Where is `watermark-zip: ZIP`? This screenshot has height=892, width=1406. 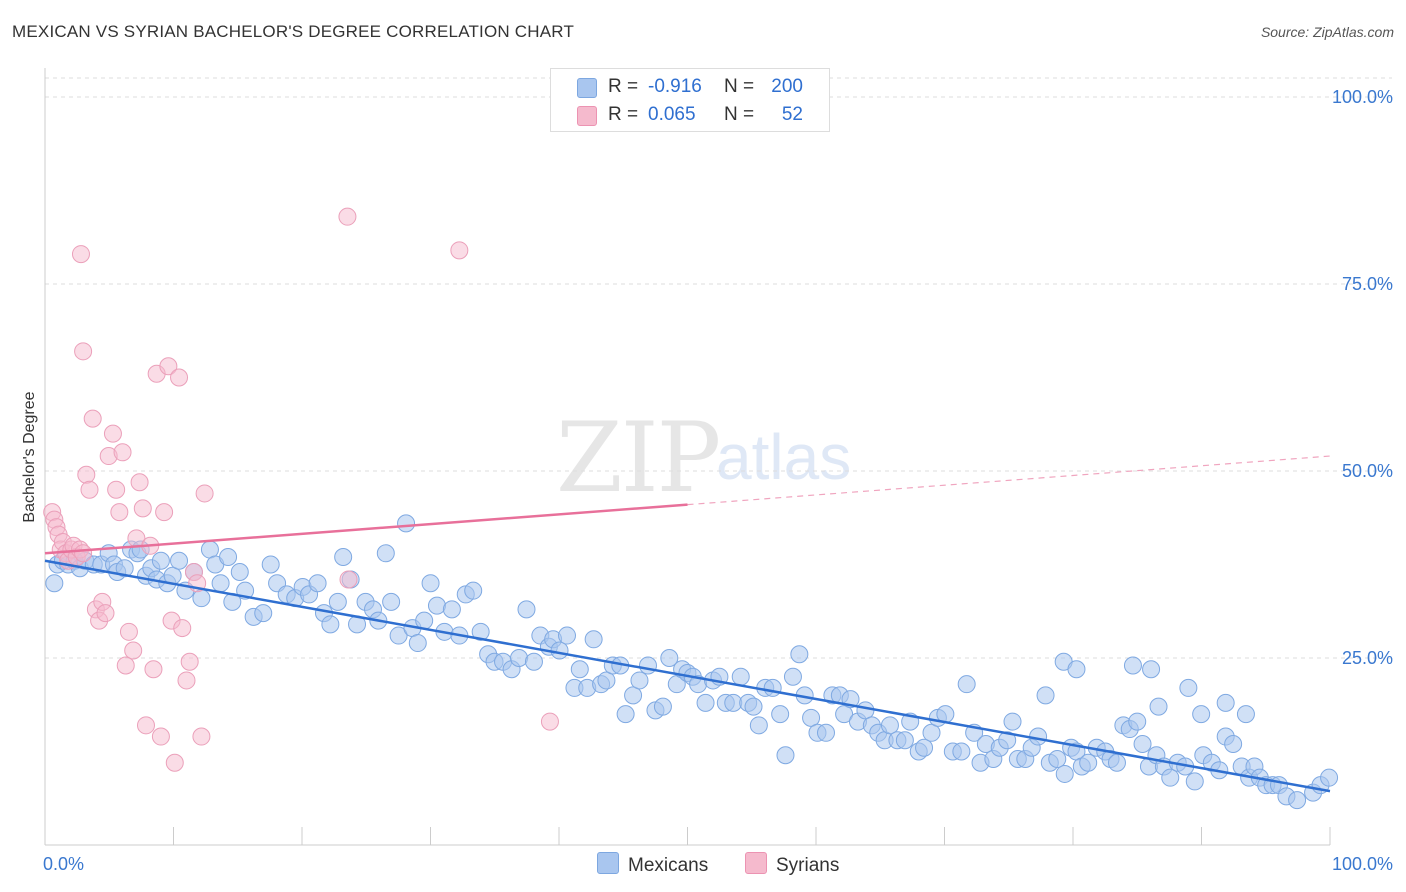 watermark-zip: ZIP is located at coordinates (638, 458).